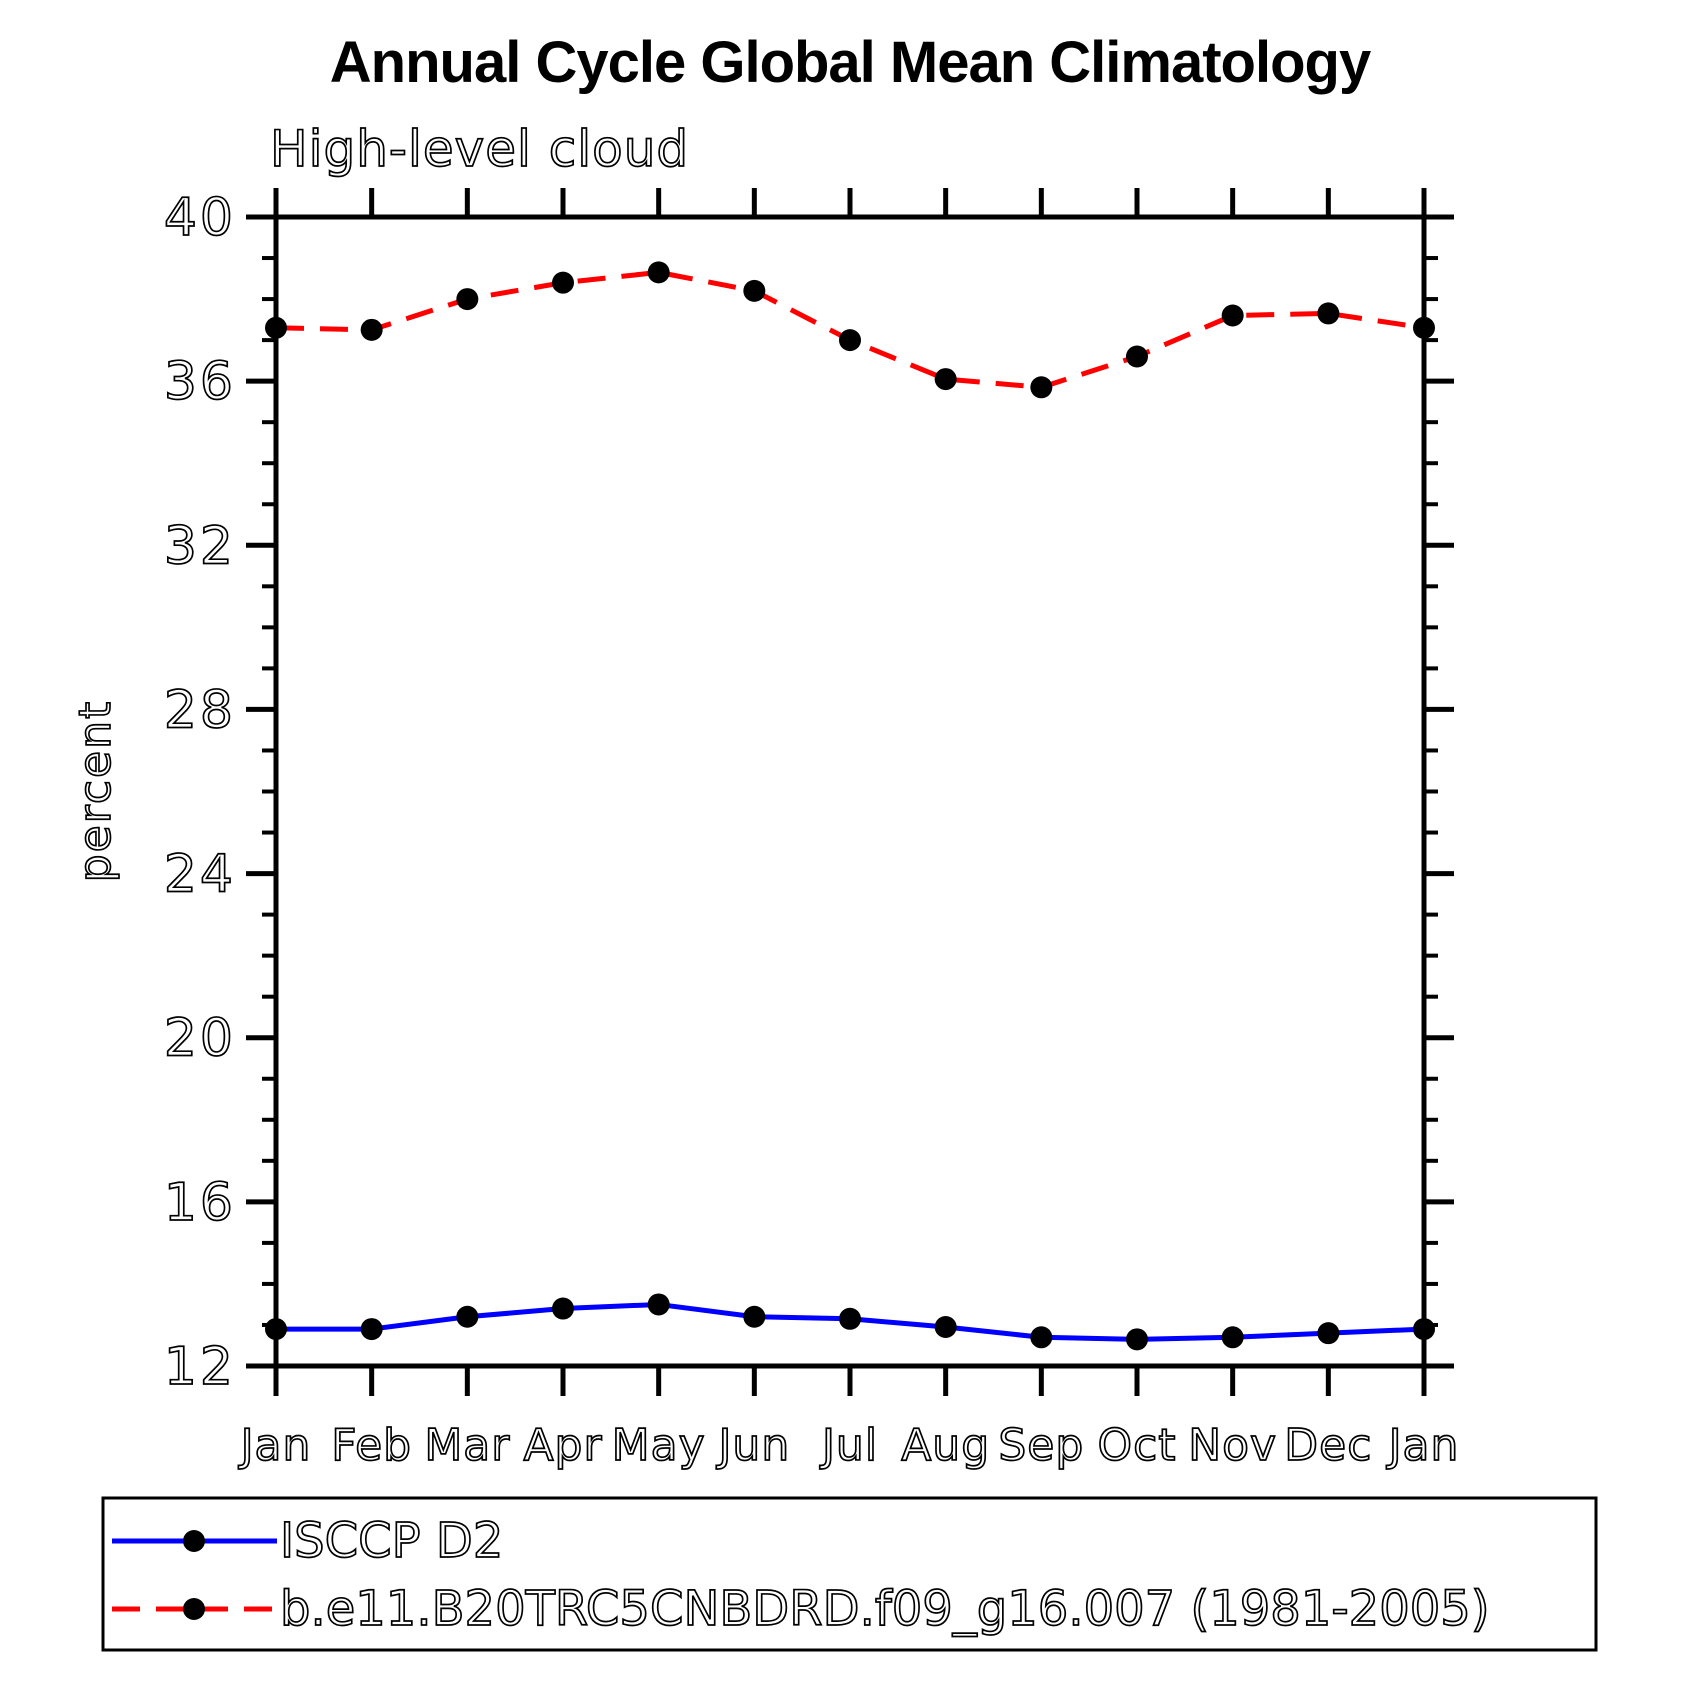 The image size is (1691, 1695). What do you see at coordinates (1328, 1445) in the screenshot?
I see `x-tick-label-11: Dec` at bounding box center [1328, 1445].